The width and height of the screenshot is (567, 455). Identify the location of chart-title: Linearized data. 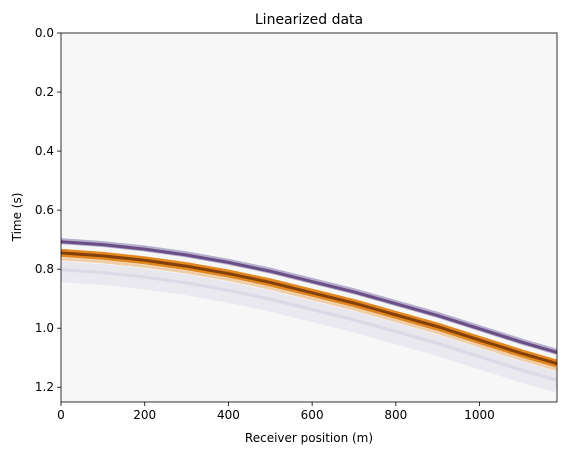
(309, 20).